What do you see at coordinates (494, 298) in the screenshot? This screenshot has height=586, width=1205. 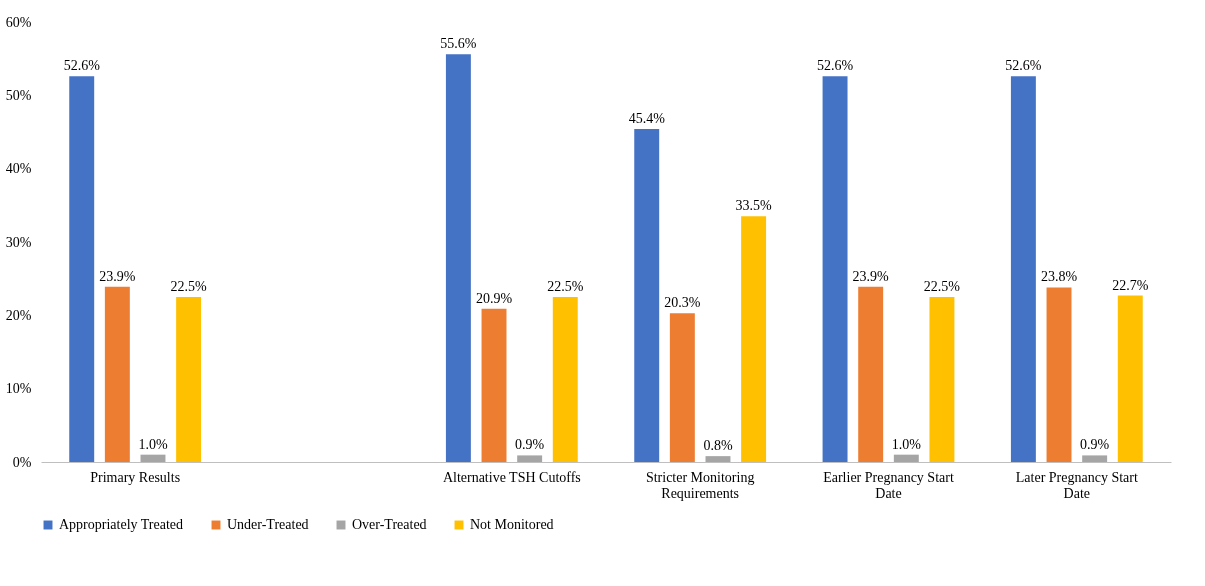 I see `data-label: 20.9%` at bounding box center [494, 298].